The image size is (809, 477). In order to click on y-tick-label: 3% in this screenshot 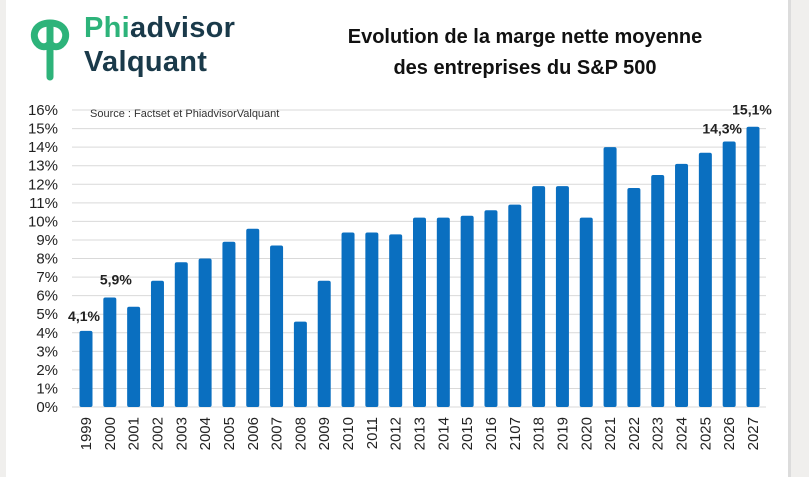, I will do `click(47, 351)`.